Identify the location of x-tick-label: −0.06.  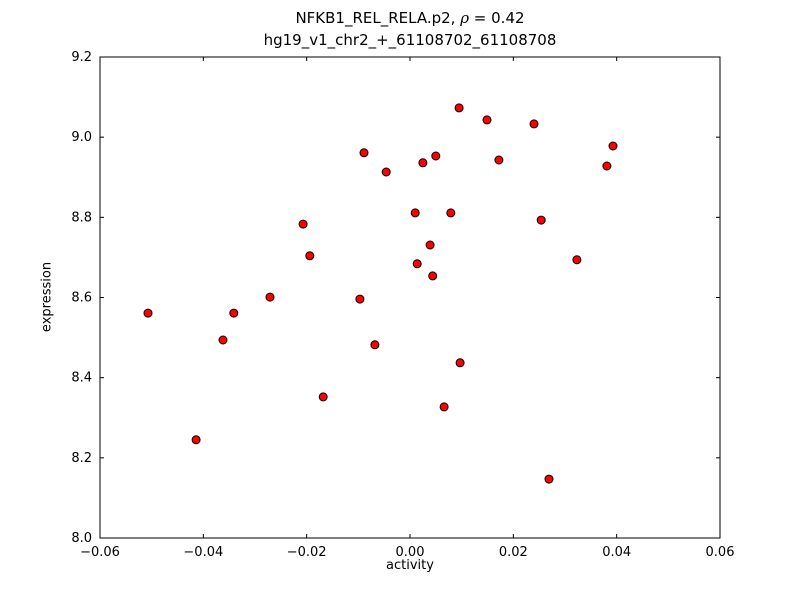
(100, 552).